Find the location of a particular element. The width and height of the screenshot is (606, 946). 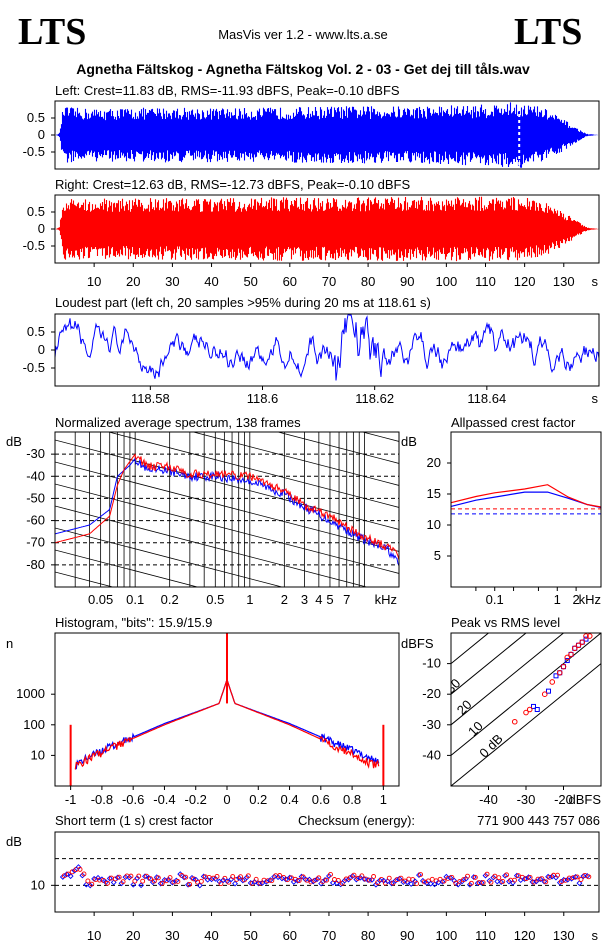

lts-logo-left: LTS is located at coordinates (52, 32).